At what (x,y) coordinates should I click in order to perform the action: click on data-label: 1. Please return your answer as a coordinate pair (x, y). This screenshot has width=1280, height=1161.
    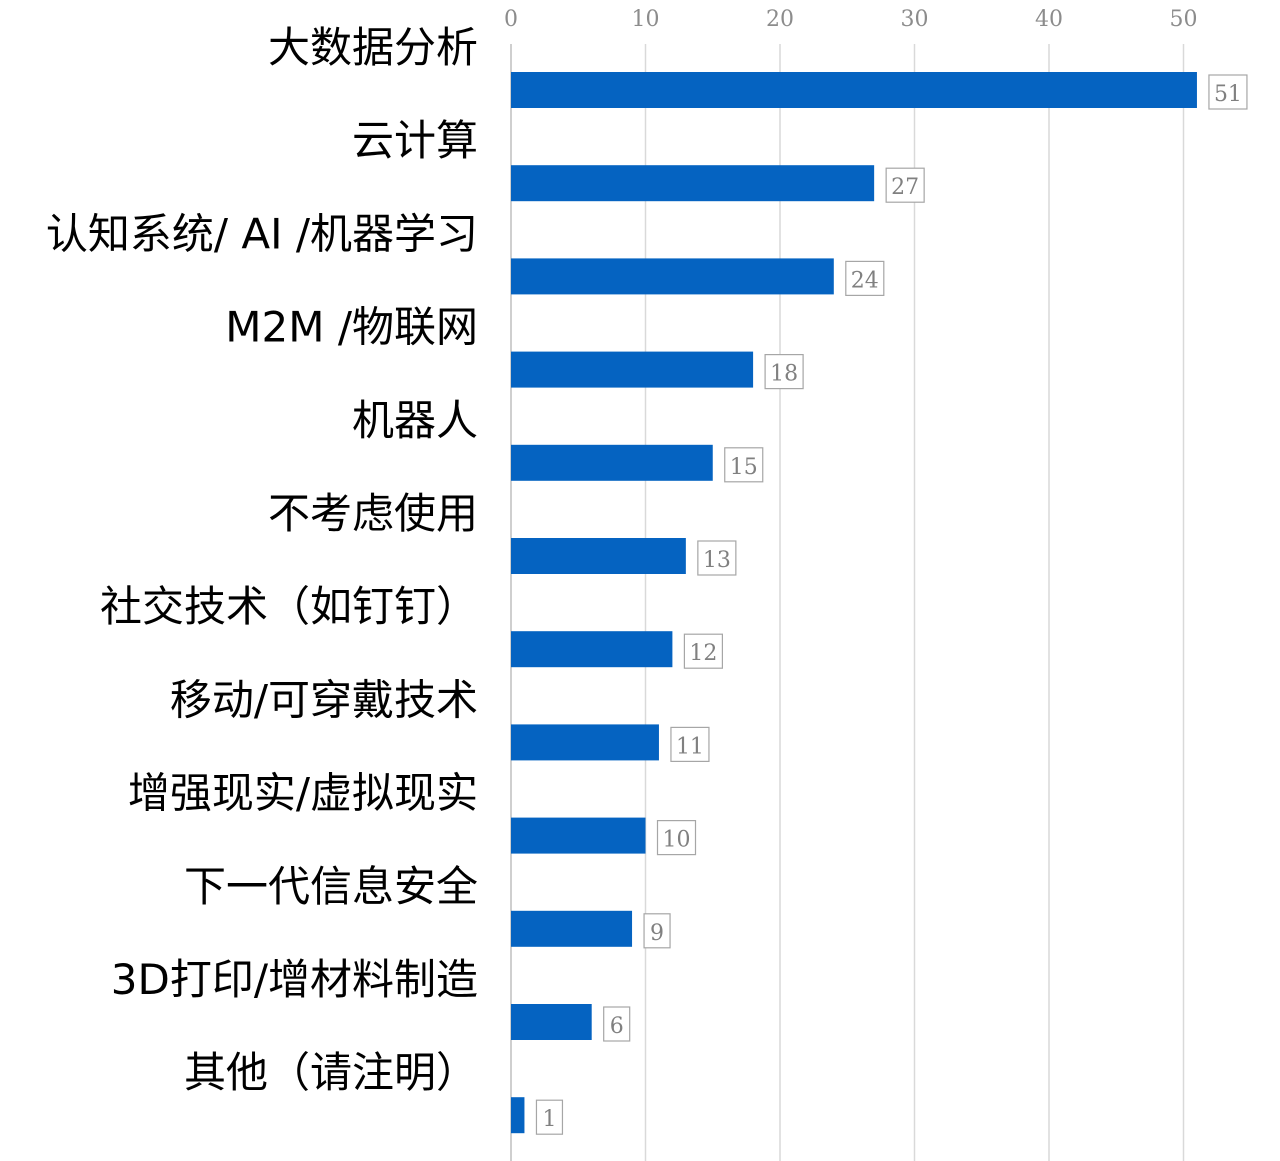
    Looking at the image, I should click on (549, 1119).